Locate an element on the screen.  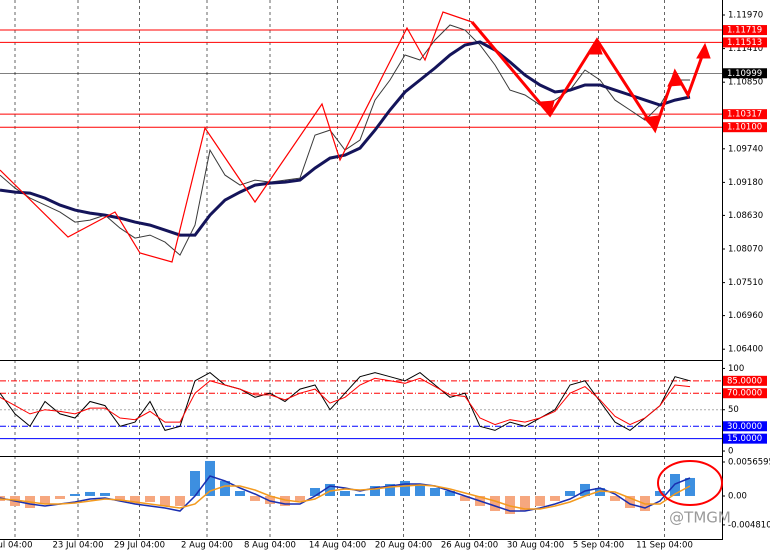
highlight-ellipse is located at coordinates (690, 483).